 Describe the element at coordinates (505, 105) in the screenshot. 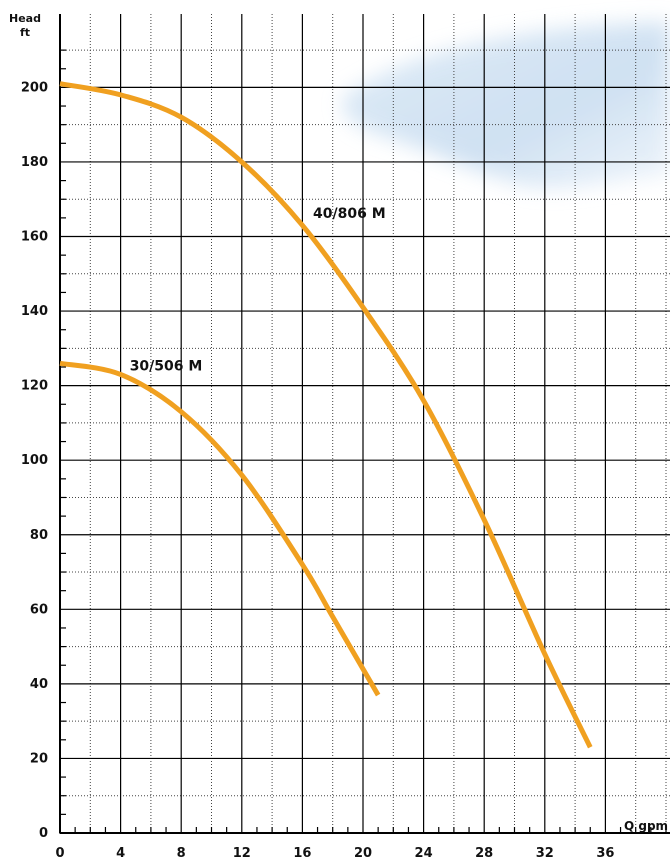

I see `background-watermark` at that location.